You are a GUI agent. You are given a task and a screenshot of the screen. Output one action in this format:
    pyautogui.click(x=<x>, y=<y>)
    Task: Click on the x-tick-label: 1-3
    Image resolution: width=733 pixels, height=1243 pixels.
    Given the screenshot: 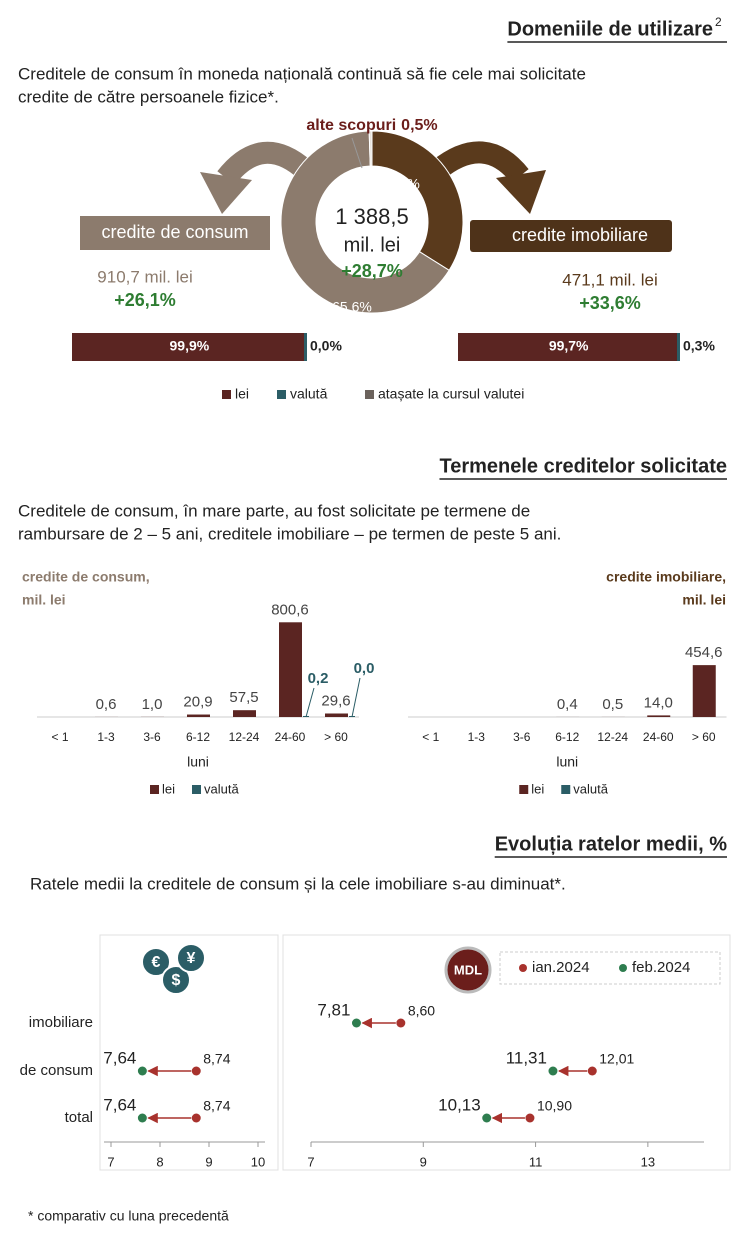 What is the action you would take?
    pyautogui.click(x=477, y=737)
    